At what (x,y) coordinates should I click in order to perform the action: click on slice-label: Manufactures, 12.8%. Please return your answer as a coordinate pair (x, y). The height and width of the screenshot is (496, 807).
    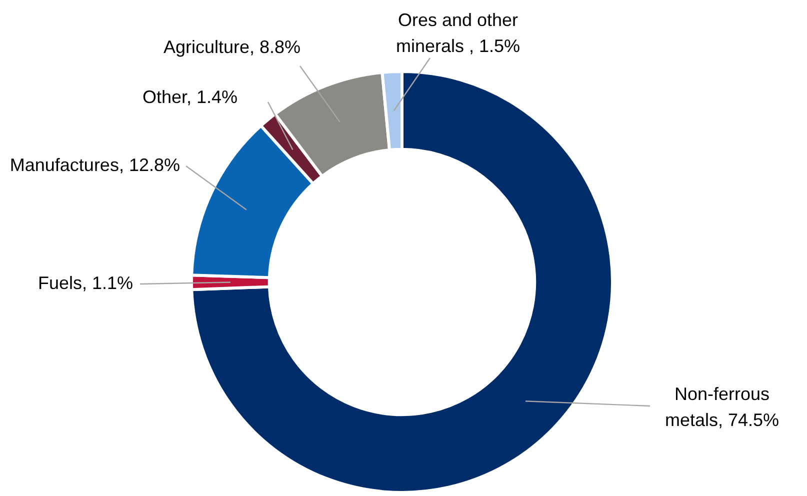
    Looking at the image, I should click on (95, 164).